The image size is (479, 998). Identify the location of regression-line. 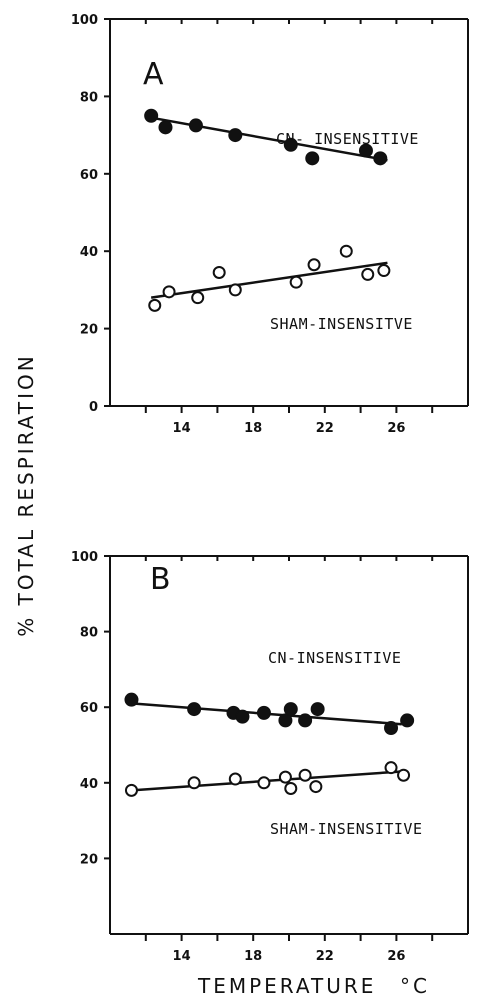
(269, 280).